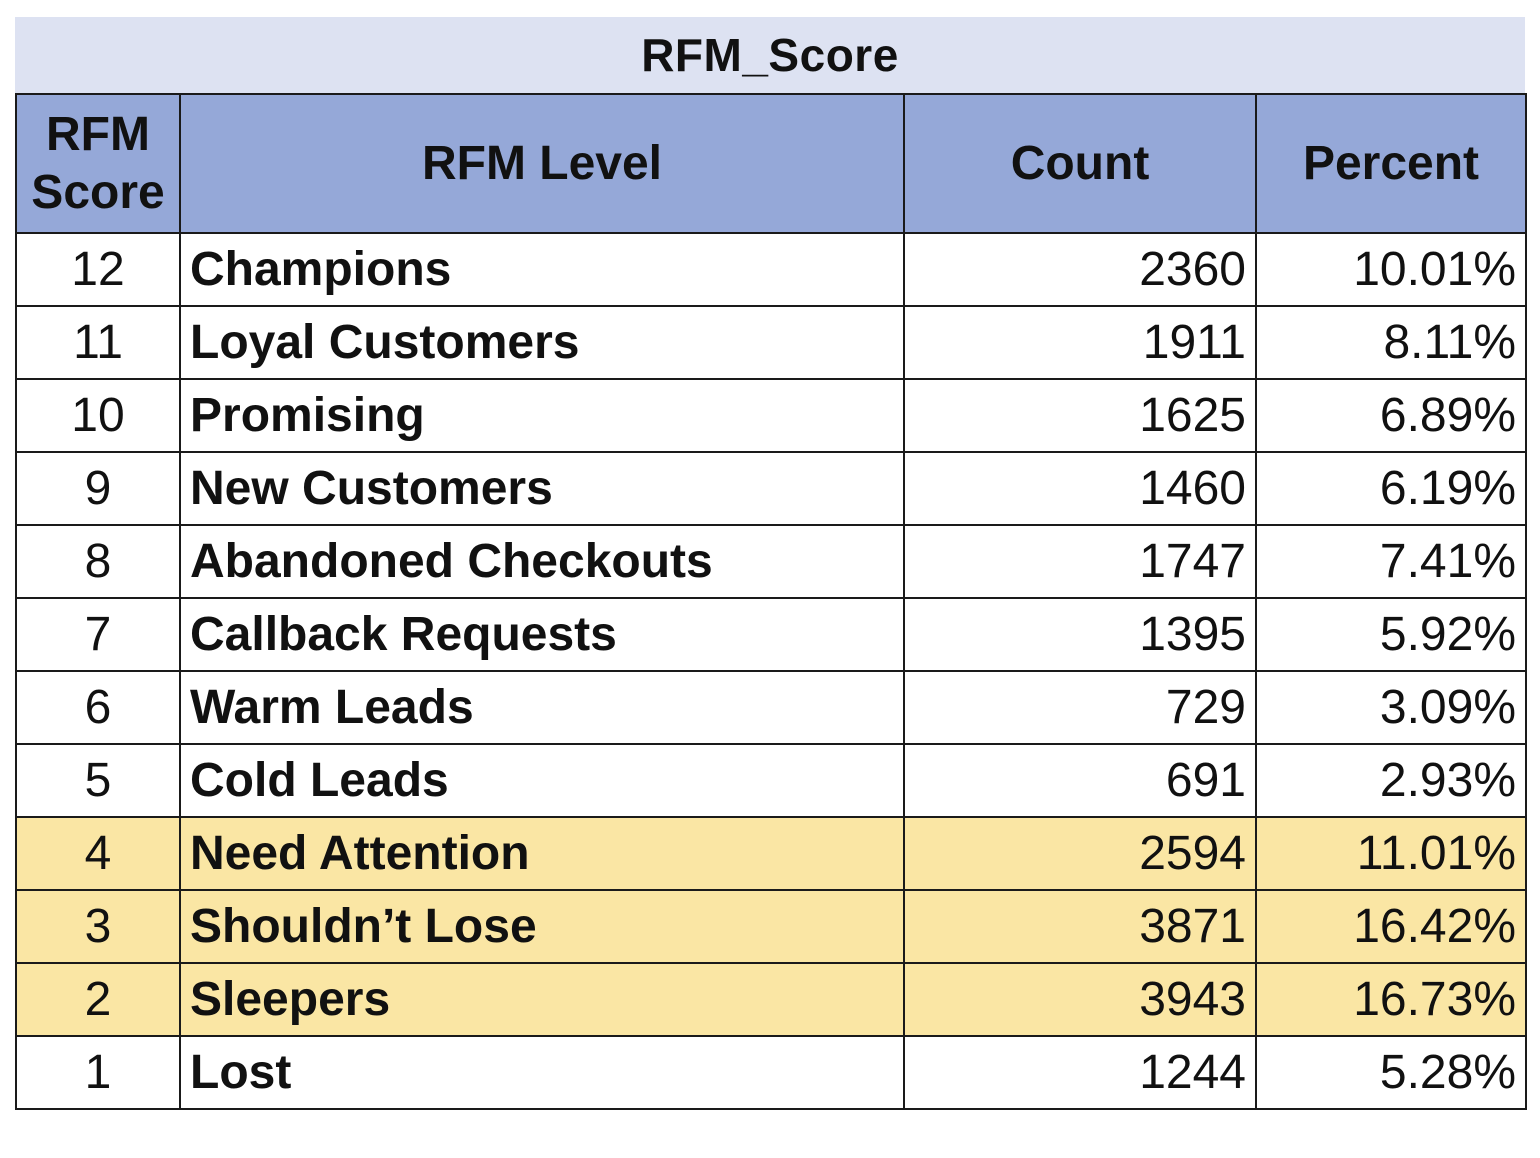 The width and height of the screenshot is (1540, 1158). What do you see at coordinates (542, 561) in the screenshot?
I see `level-cell: Abandoned Checkouts` at bounding box center [542, 561].